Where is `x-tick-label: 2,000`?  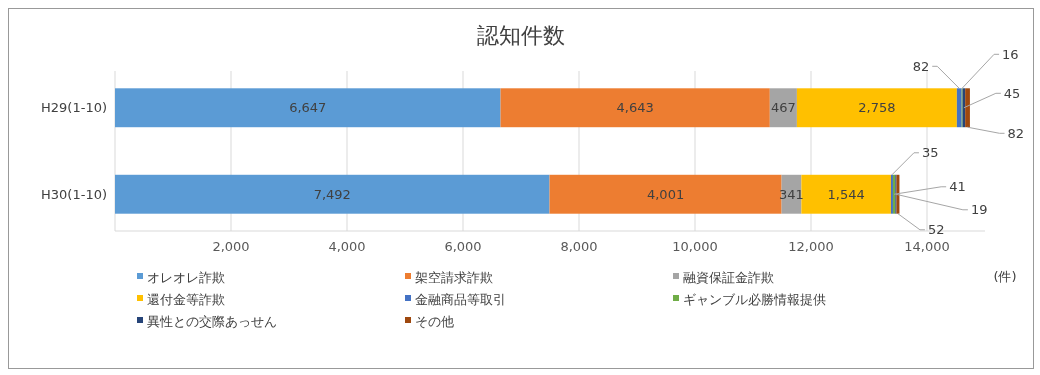
x-tick-label: 2,000 is located at coordinates (231, 246).